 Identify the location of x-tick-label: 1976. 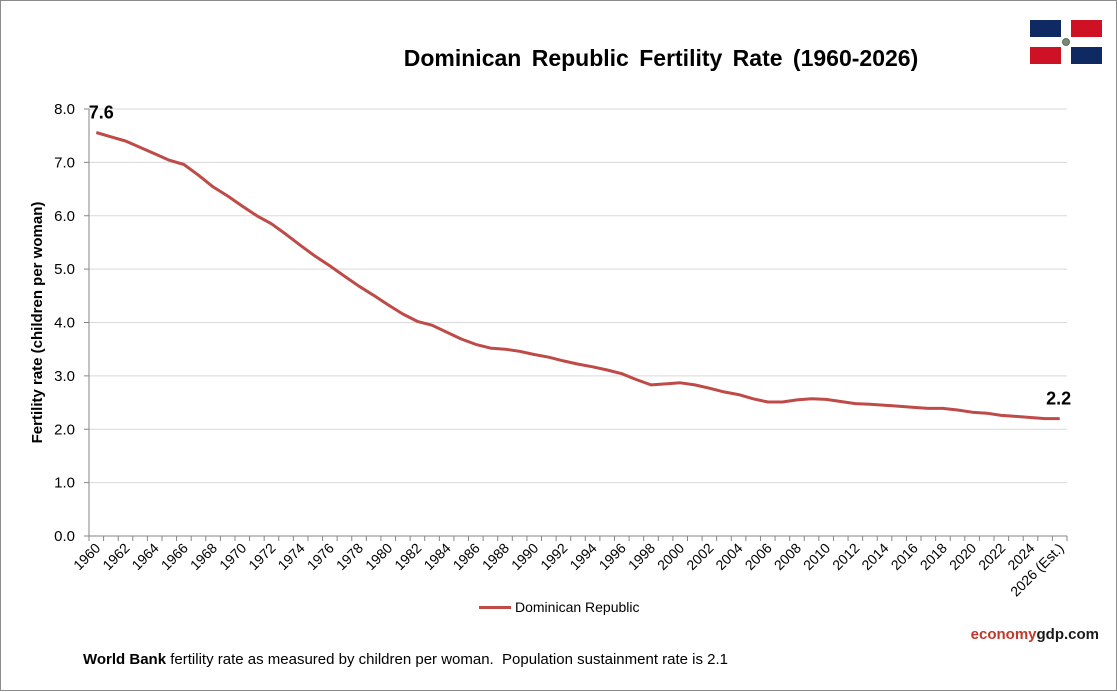
(320, 556).